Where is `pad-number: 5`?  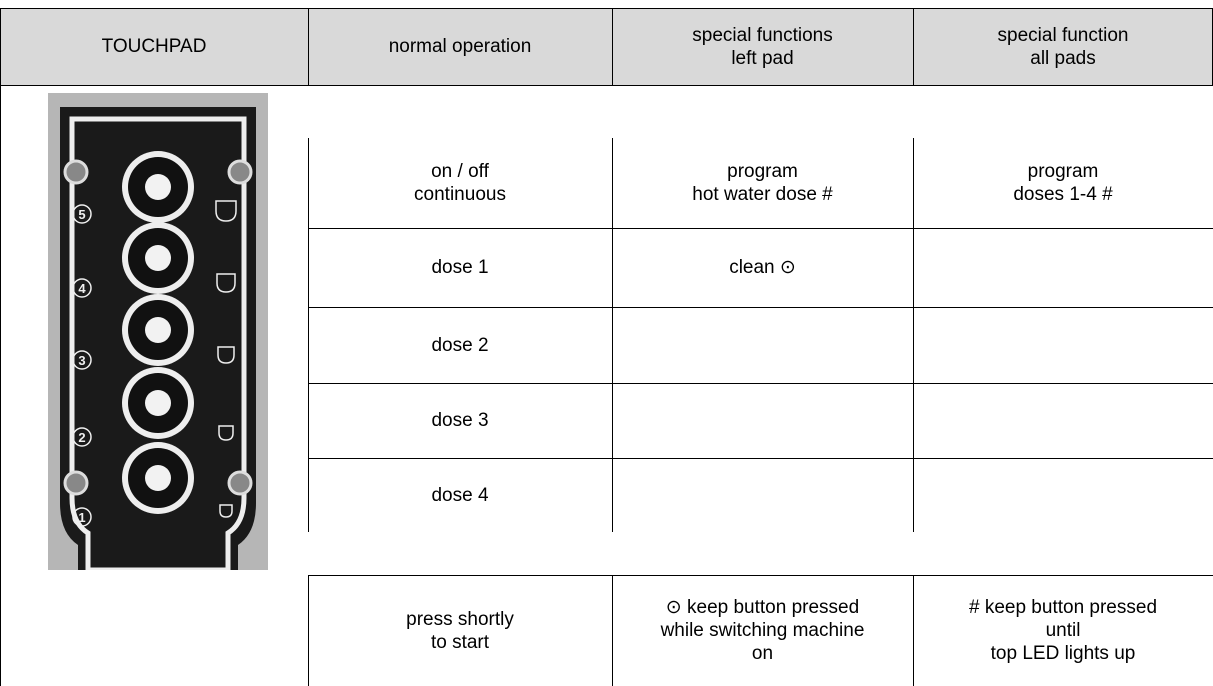
pad-number: 5 is located at coordinates (81, 214).